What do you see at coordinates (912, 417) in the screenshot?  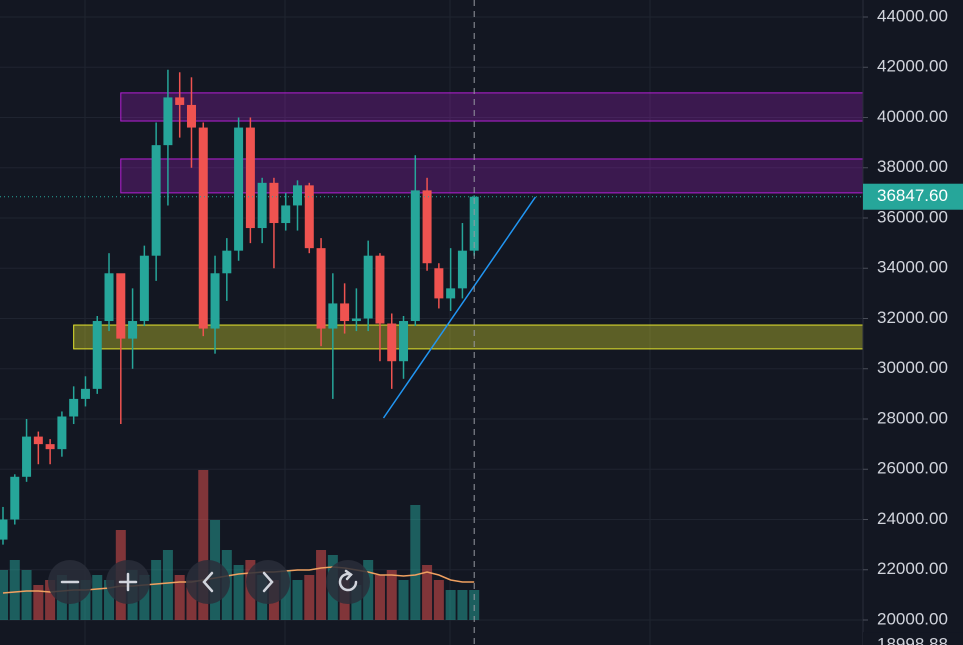 I see `y-tick-label: 28000.00` at bounding box center [912, 417].